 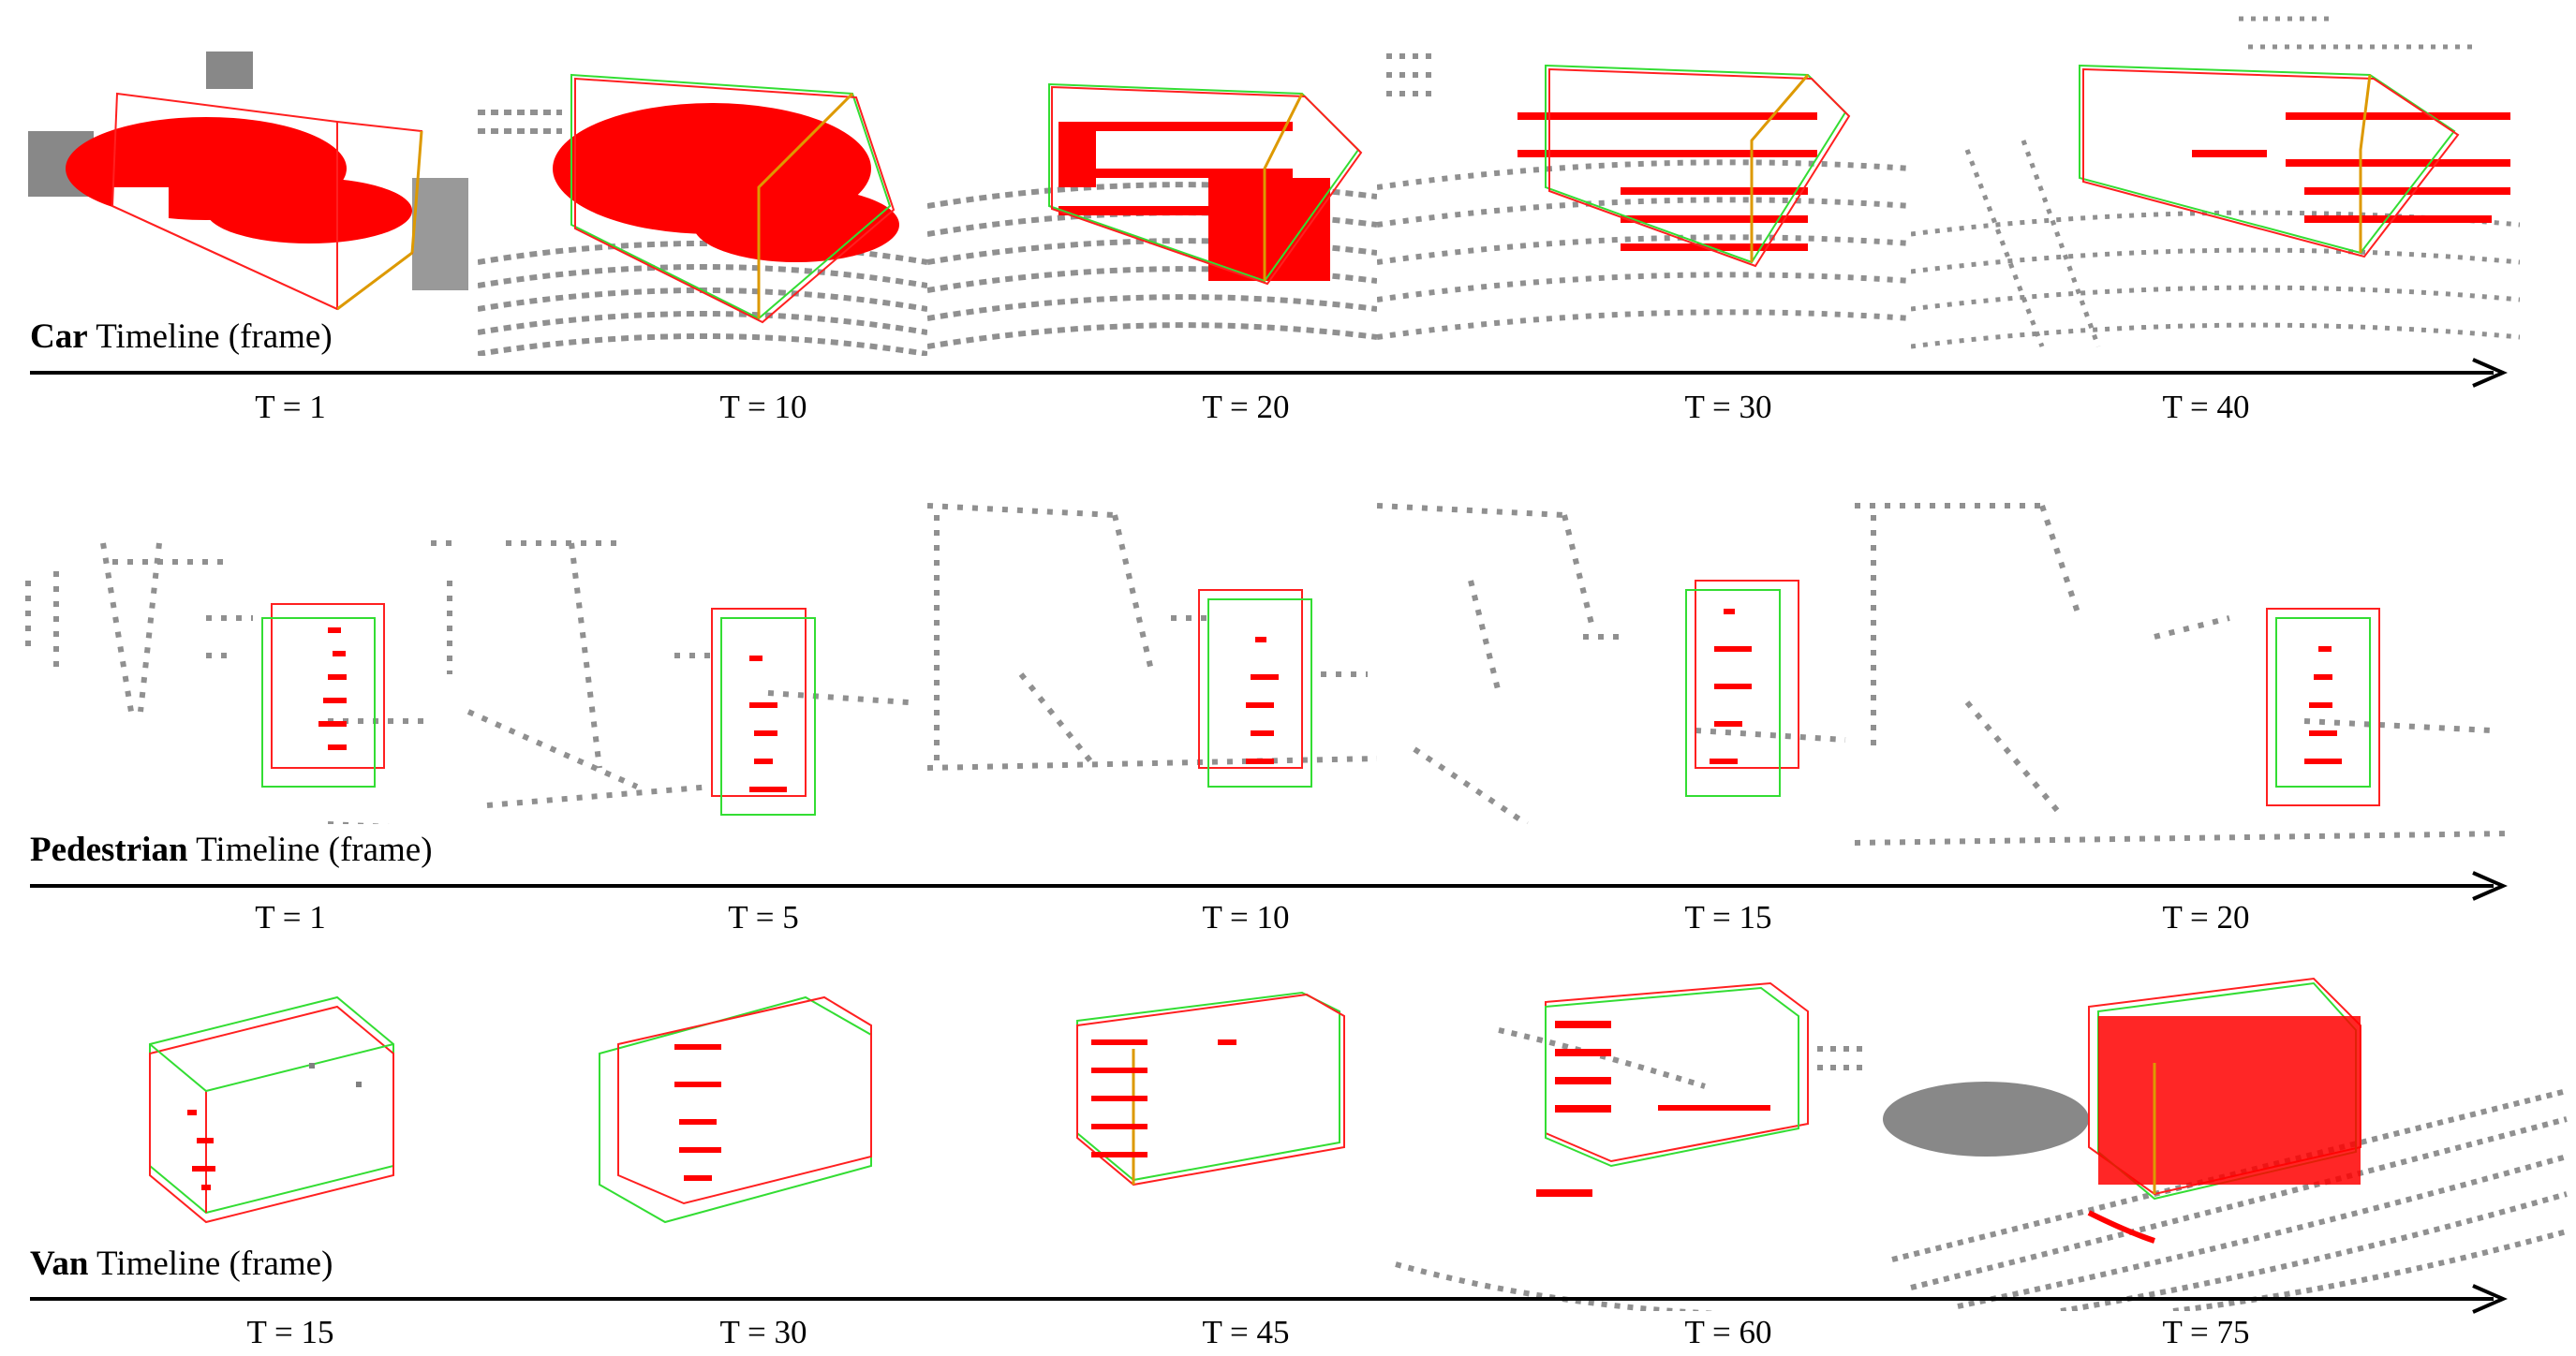 What do you see at coordinates (735, 1109) in the screenshot?
I see `van-frame-2-pointcloud` at bounding box center [735, 1109].